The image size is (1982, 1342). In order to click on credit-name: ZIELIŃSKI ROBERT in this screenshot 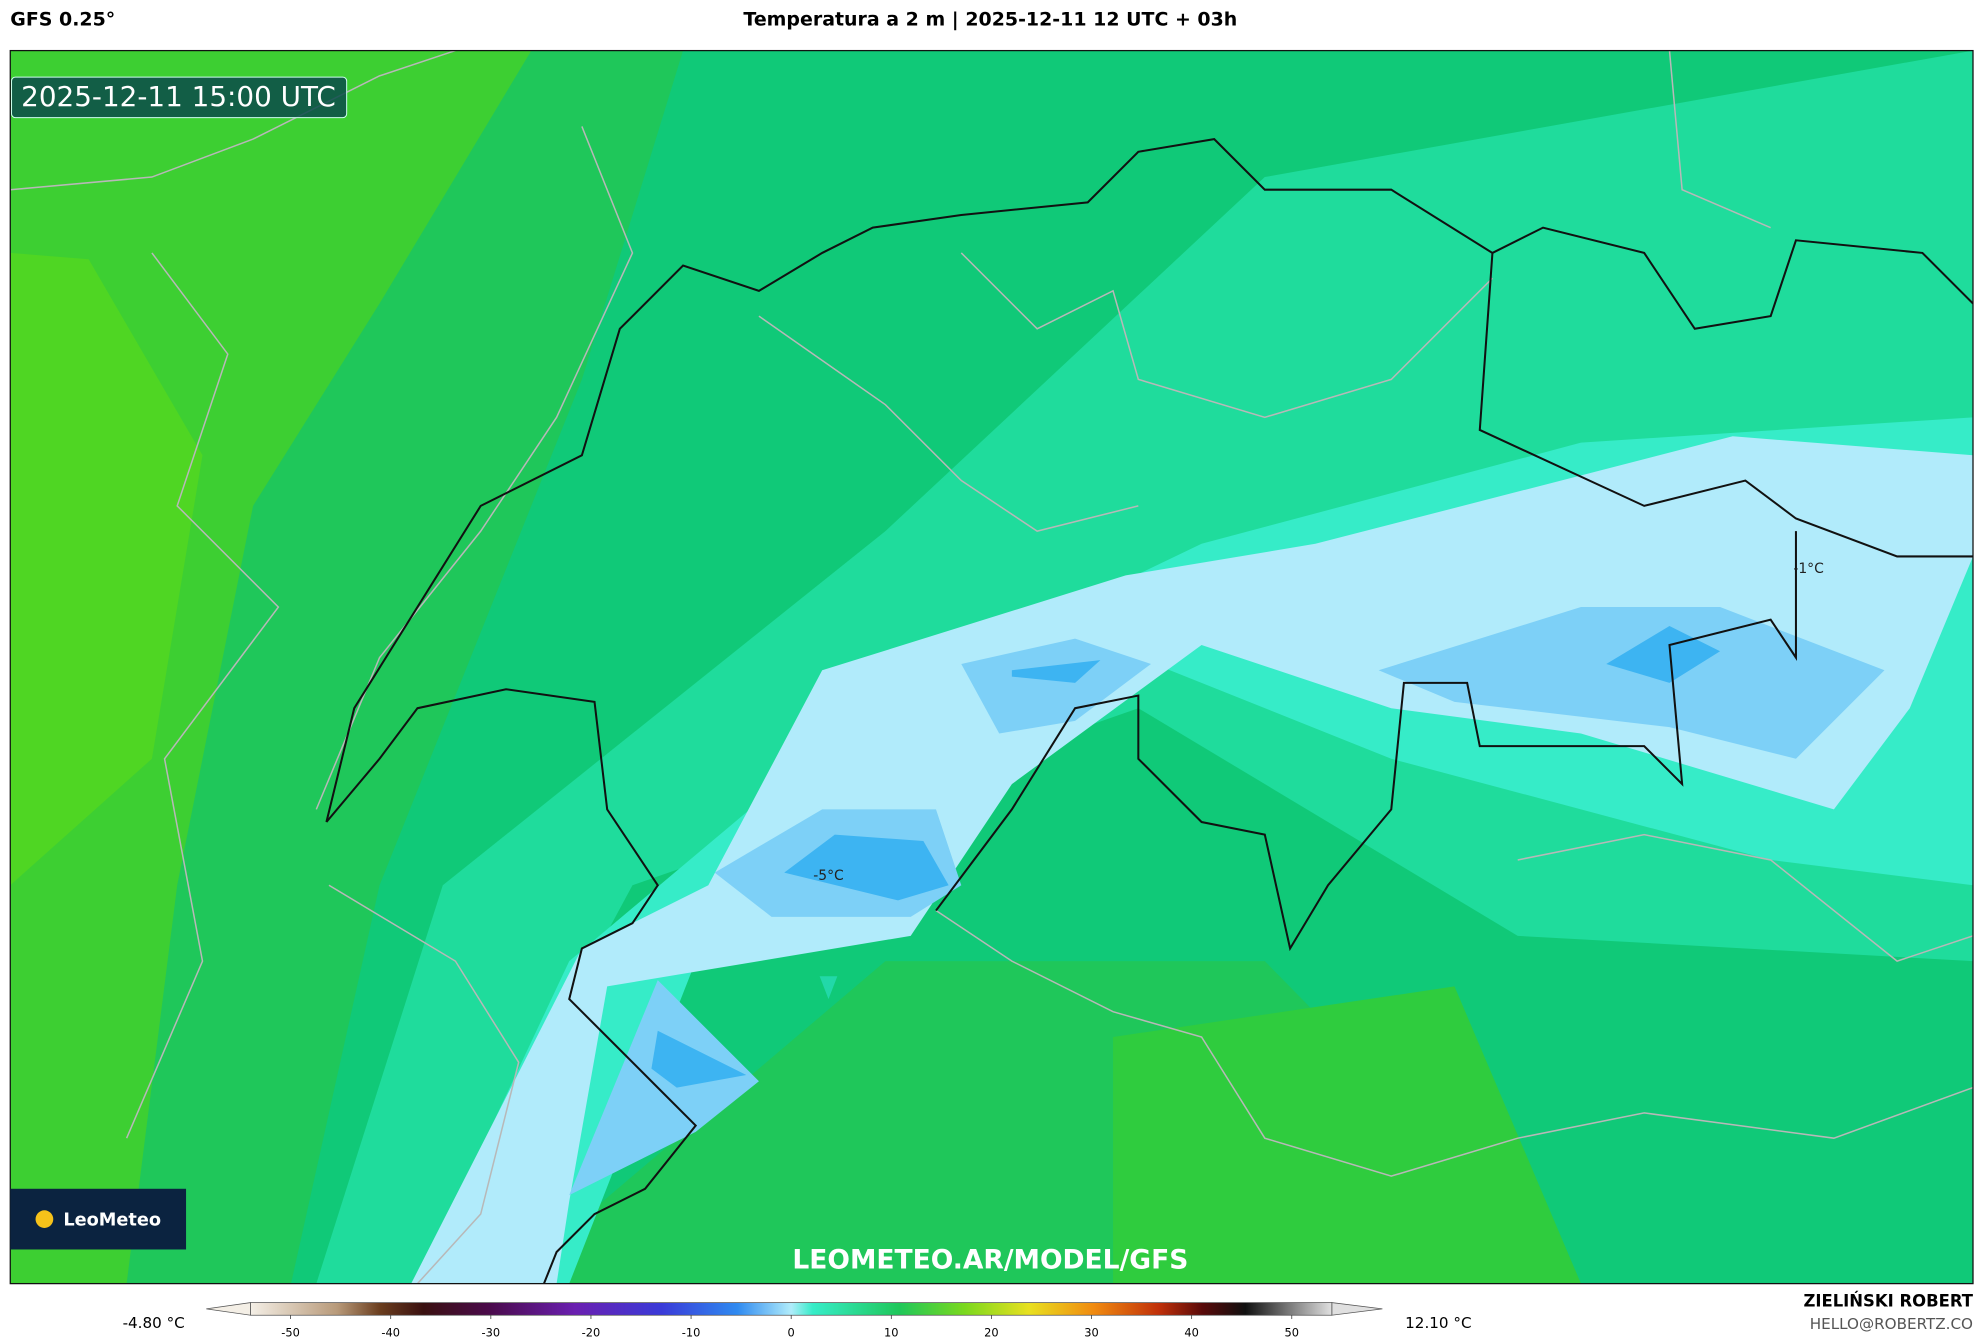, I will do `click(1888, 1300)`.